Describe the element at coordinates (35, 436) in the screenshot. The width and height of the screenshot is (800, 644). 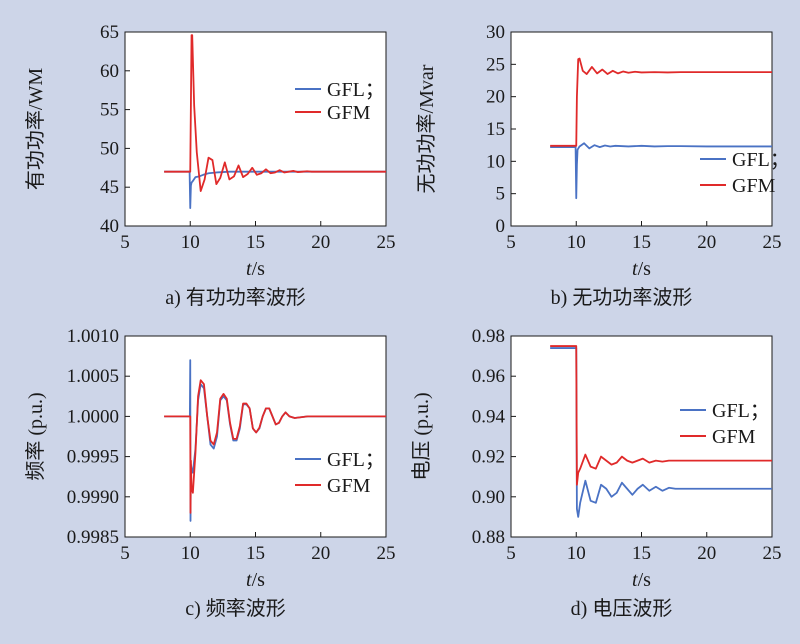
I see `y-axis-label: 频率 (p.u.)` at that location.